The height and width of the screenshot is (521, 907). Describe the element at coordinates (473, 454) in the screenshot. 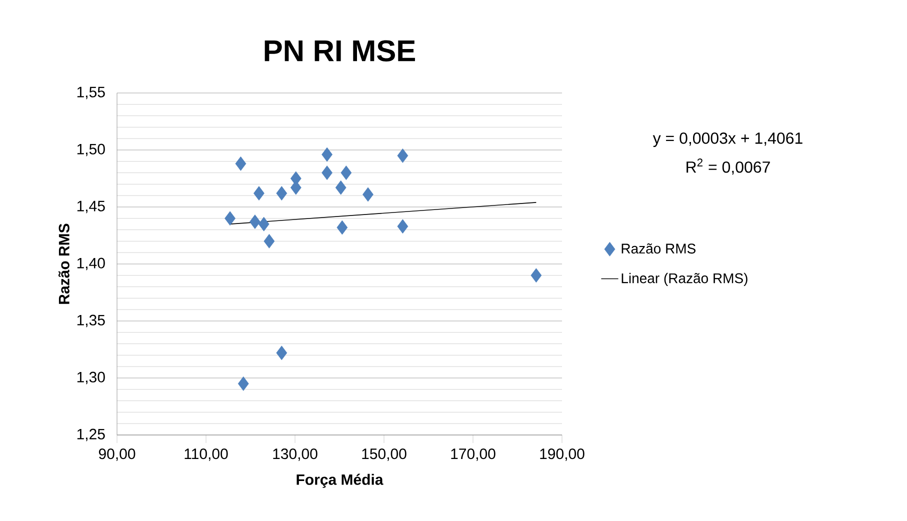

I see `x-tick-label: 170,00` at that location.